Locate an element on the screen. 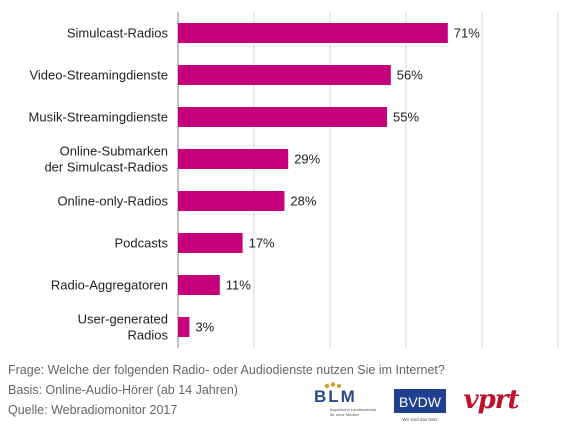 This screenshot has width=580, height=431. value-label: 11% is located at coordinates (238, 285).